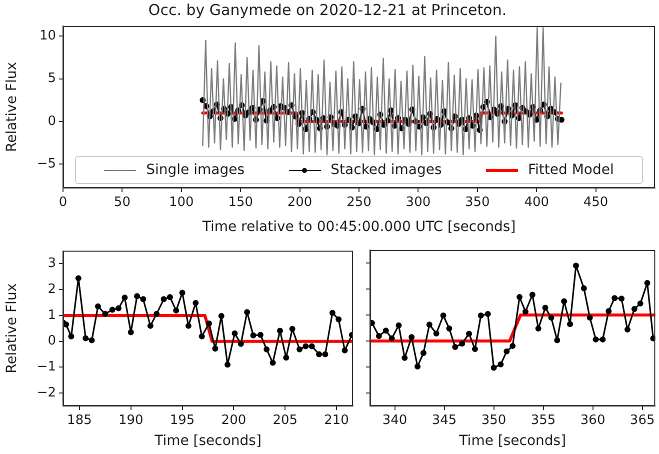 This screenshot has height=454, width=659. I want to click on x-tick-label: 450, so click(595, 202).